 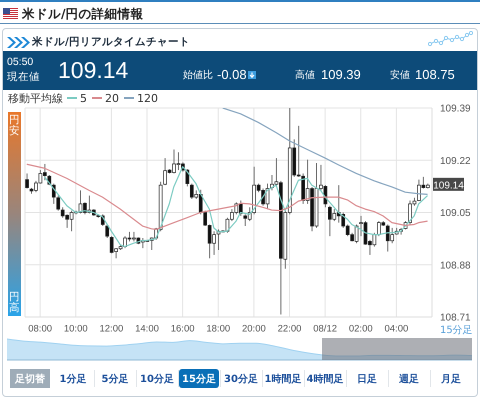 I want to click on text: 円安, so click(x=14, y=125).